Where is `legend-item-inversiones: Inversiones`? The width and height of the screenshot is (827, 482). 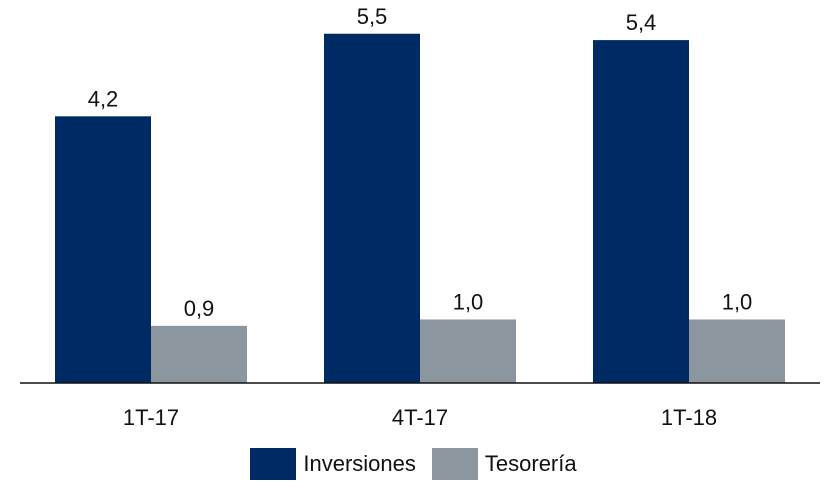 legend-item-inversiones: Inversiones is located at coordinates (333, 464).